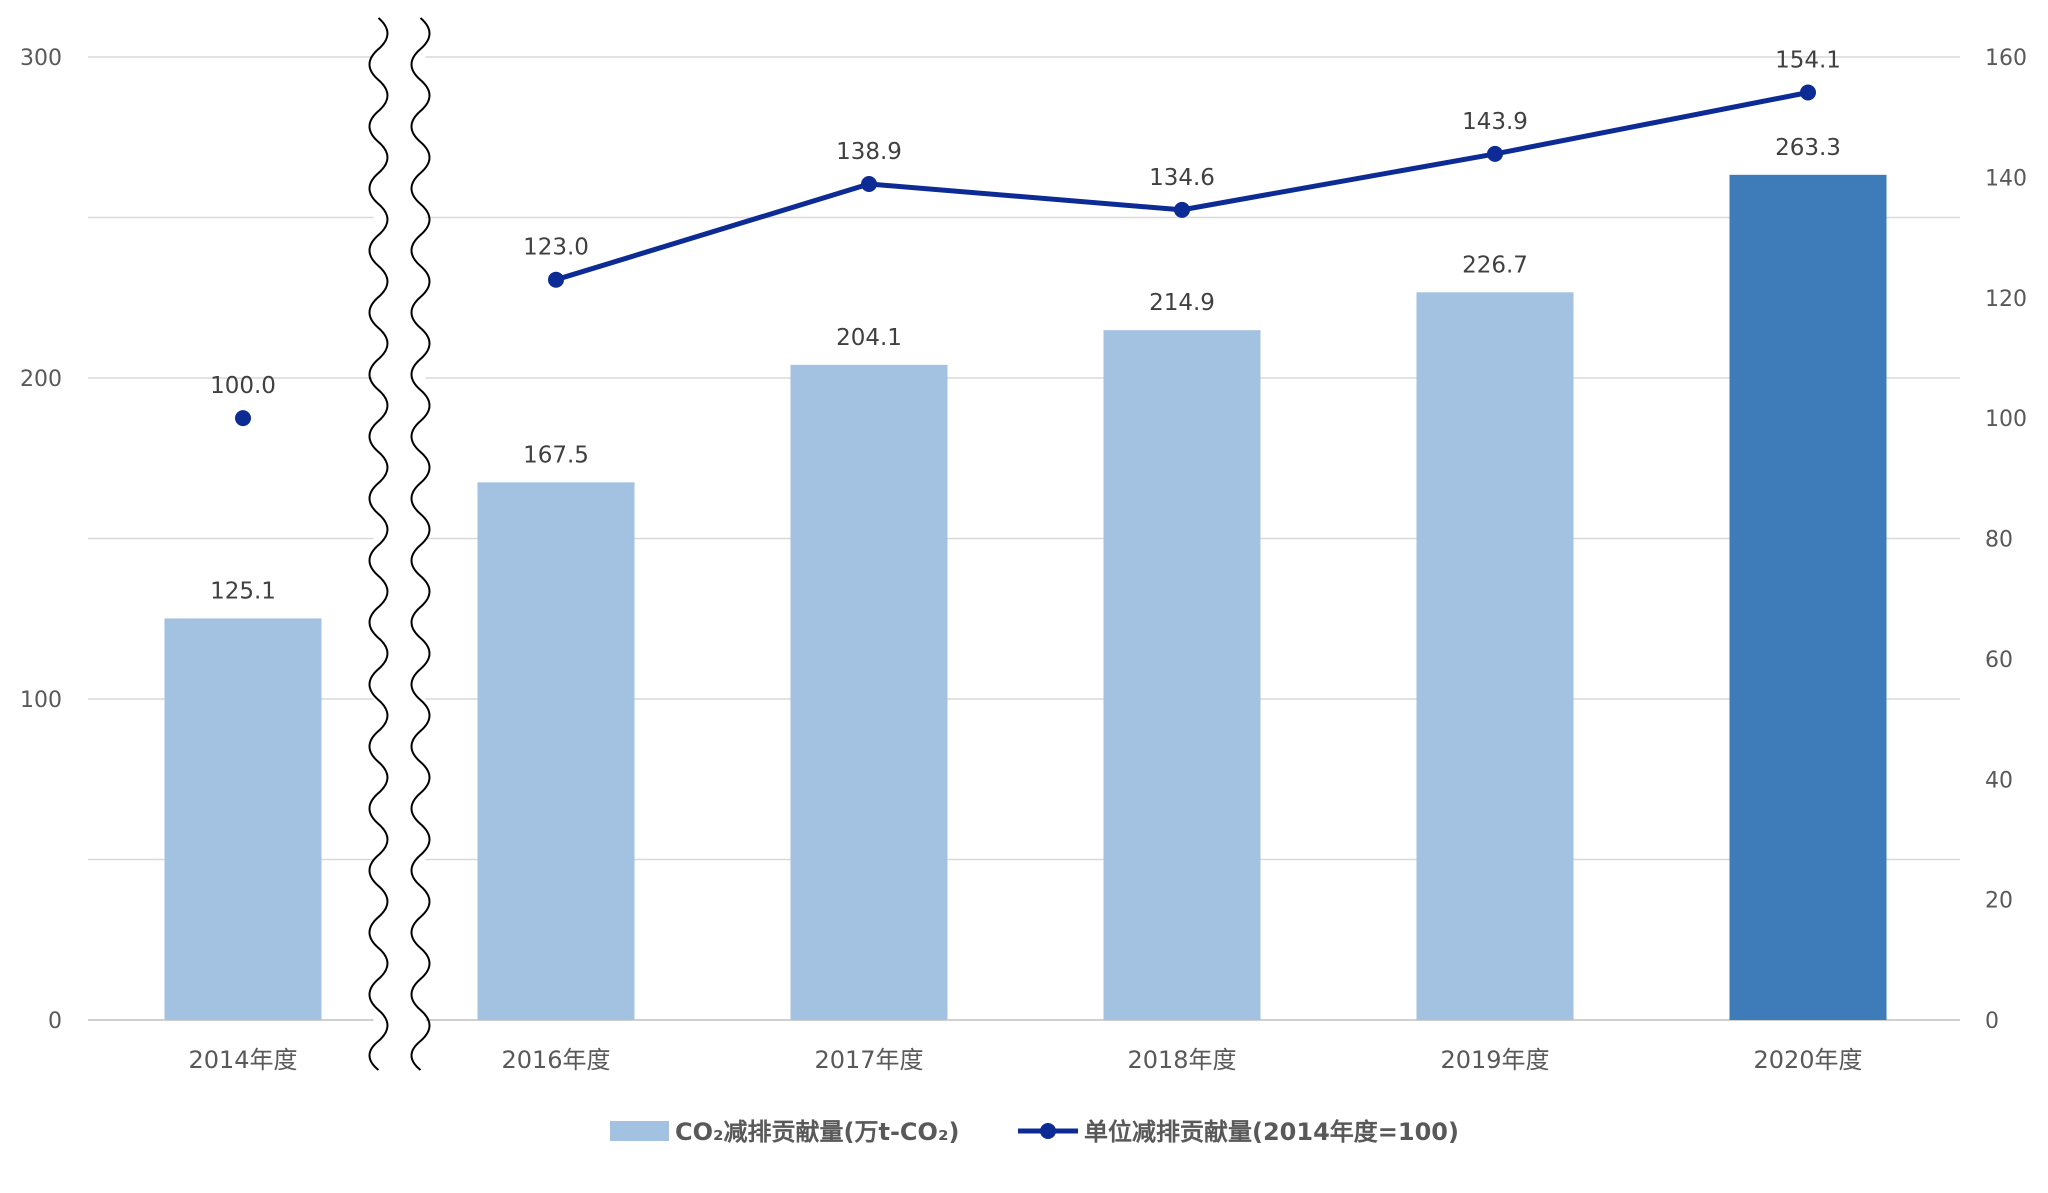  I want to click on right-y-axis: 0 20 40 60 80 100 120 140 160, so click(2006, 540).